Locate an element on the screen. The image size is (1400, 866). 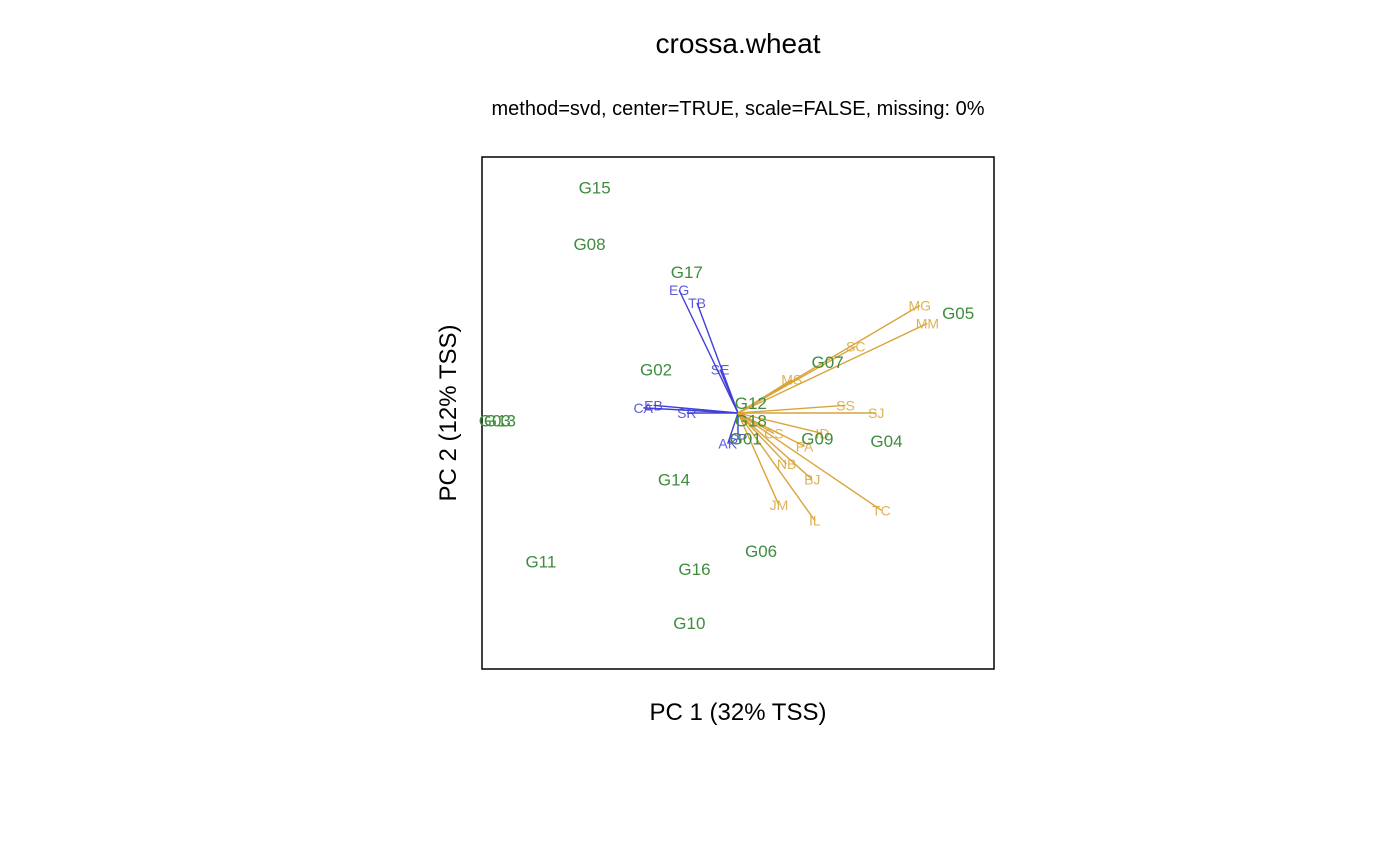
environment-vector-eb is located at coordinates (696, 409).